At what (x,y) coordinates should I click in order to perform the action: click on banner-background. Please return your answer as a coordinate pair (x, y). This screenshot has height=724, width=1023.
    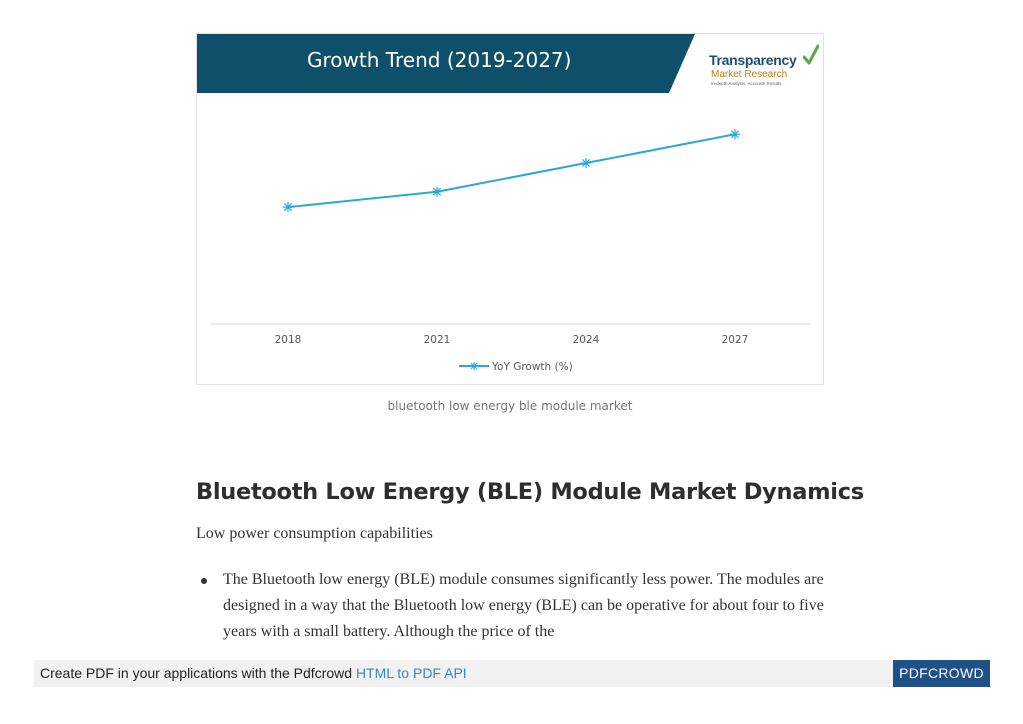
    Looking at the image, I should click on (446, 63).